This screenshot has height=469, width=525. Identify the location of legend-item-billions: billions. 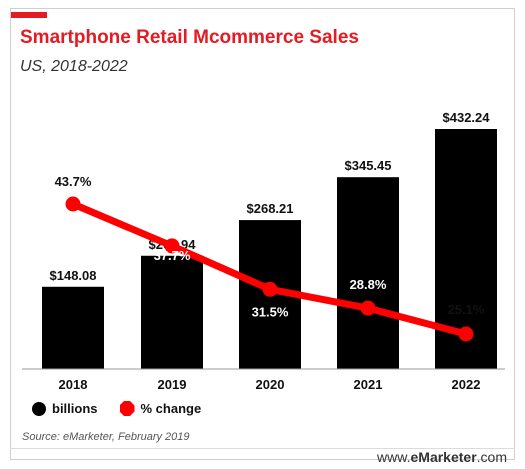
(65, 408).